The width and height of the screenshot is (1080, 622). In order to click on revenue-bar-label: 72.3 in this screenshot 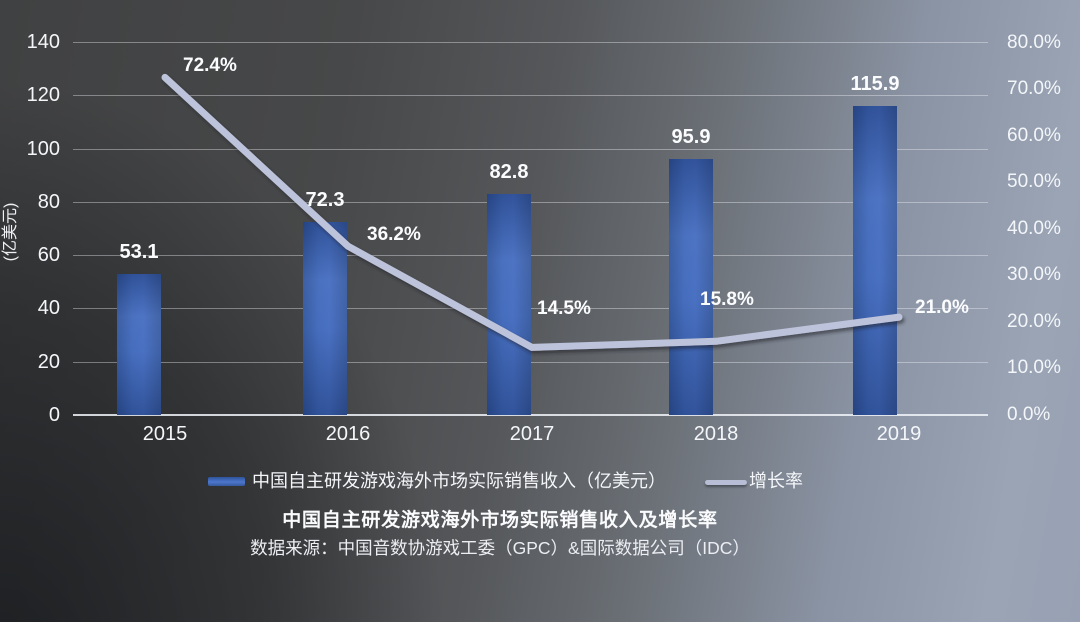, I will do `click(325, 200)`.